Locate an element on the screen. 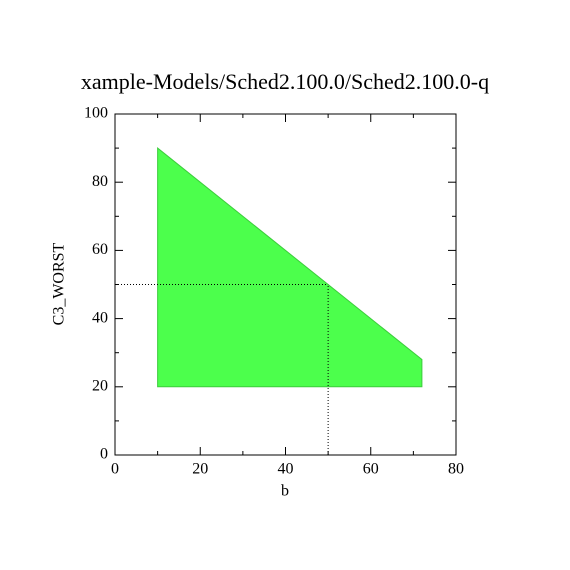  y-tick-label: 20 is located at coordinates (100, 385).